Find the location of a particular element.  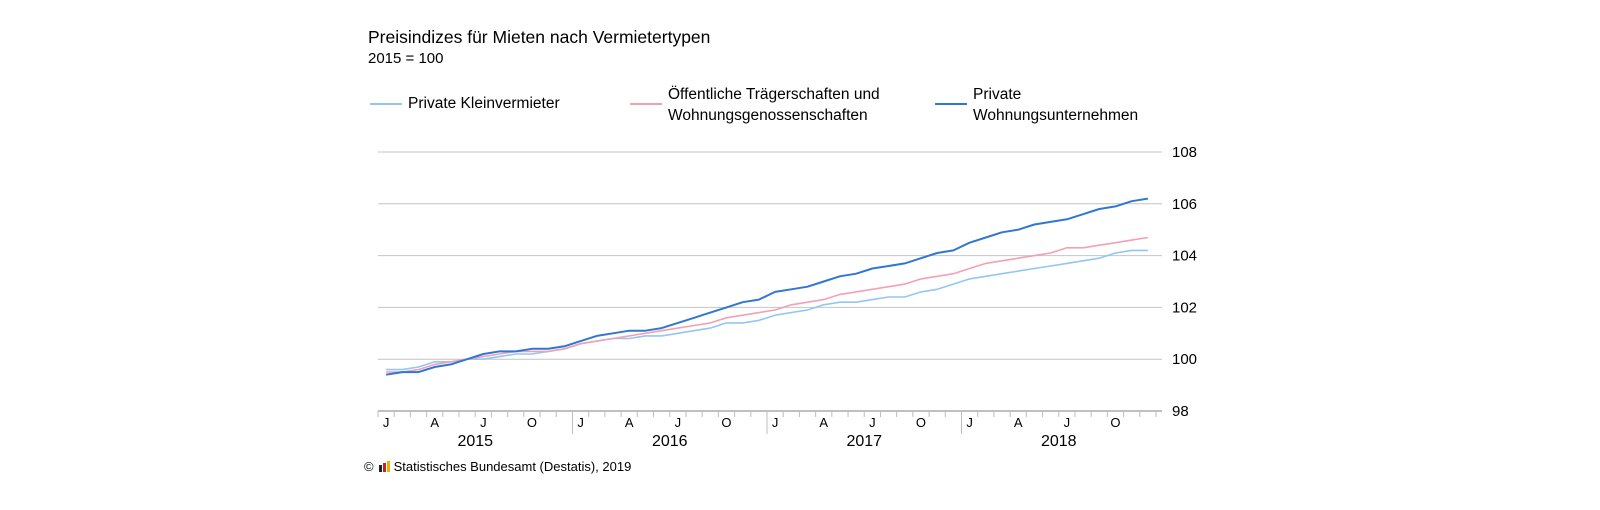

y-tick-label: 102 is located at coordinates (1184, 307).